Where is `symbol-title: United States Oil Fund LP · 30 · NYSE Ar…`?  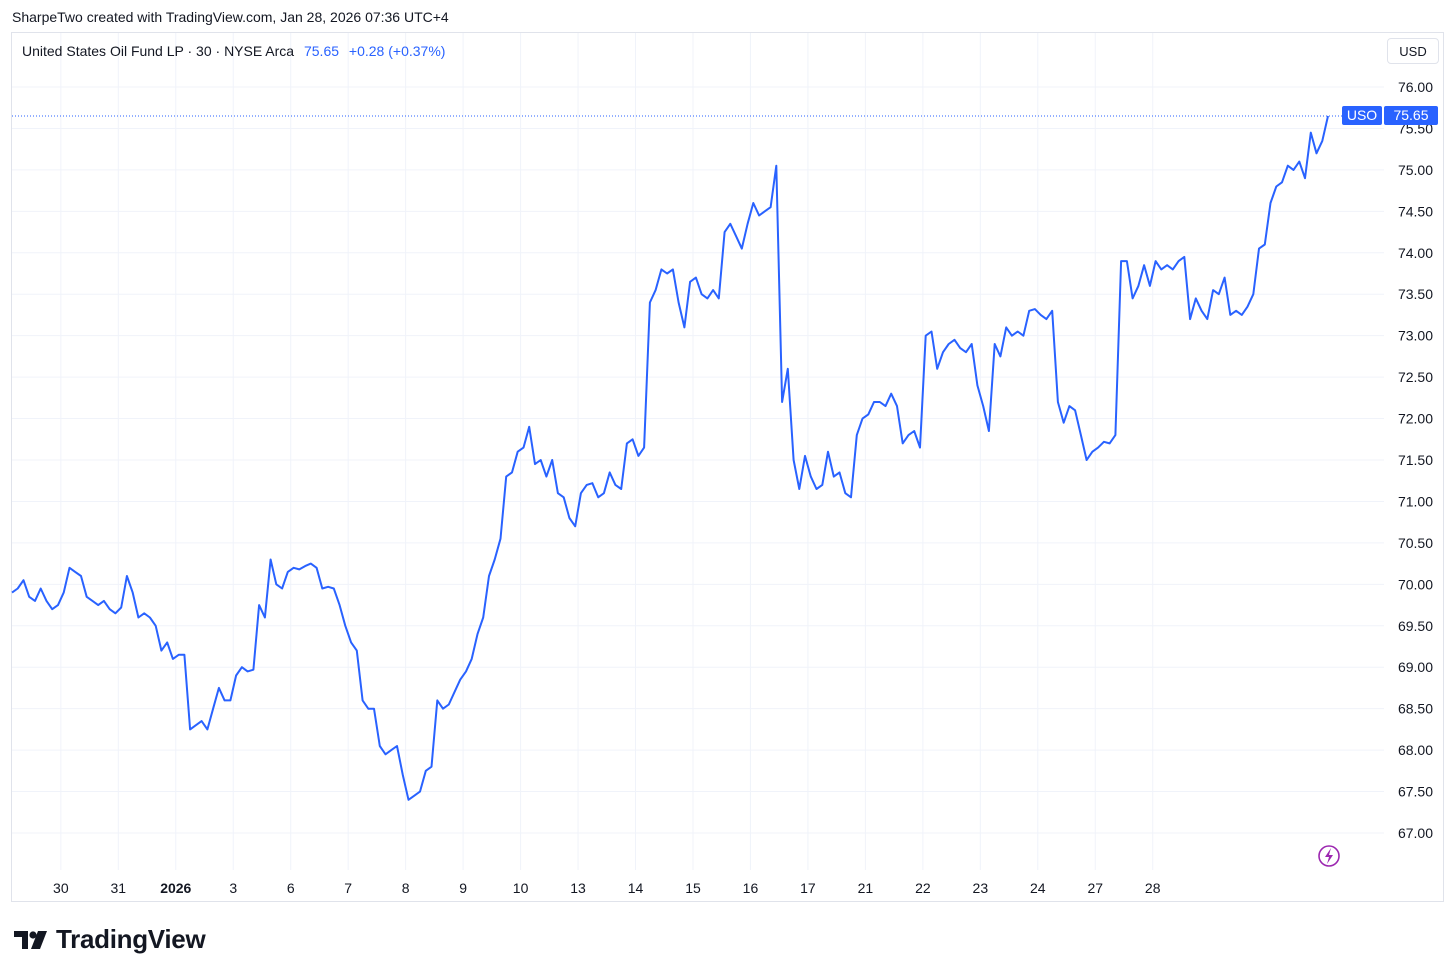
symbol-title: United States Oil Fund LP · 30 · NYSE Ar… is located at coordinates (158, 51).